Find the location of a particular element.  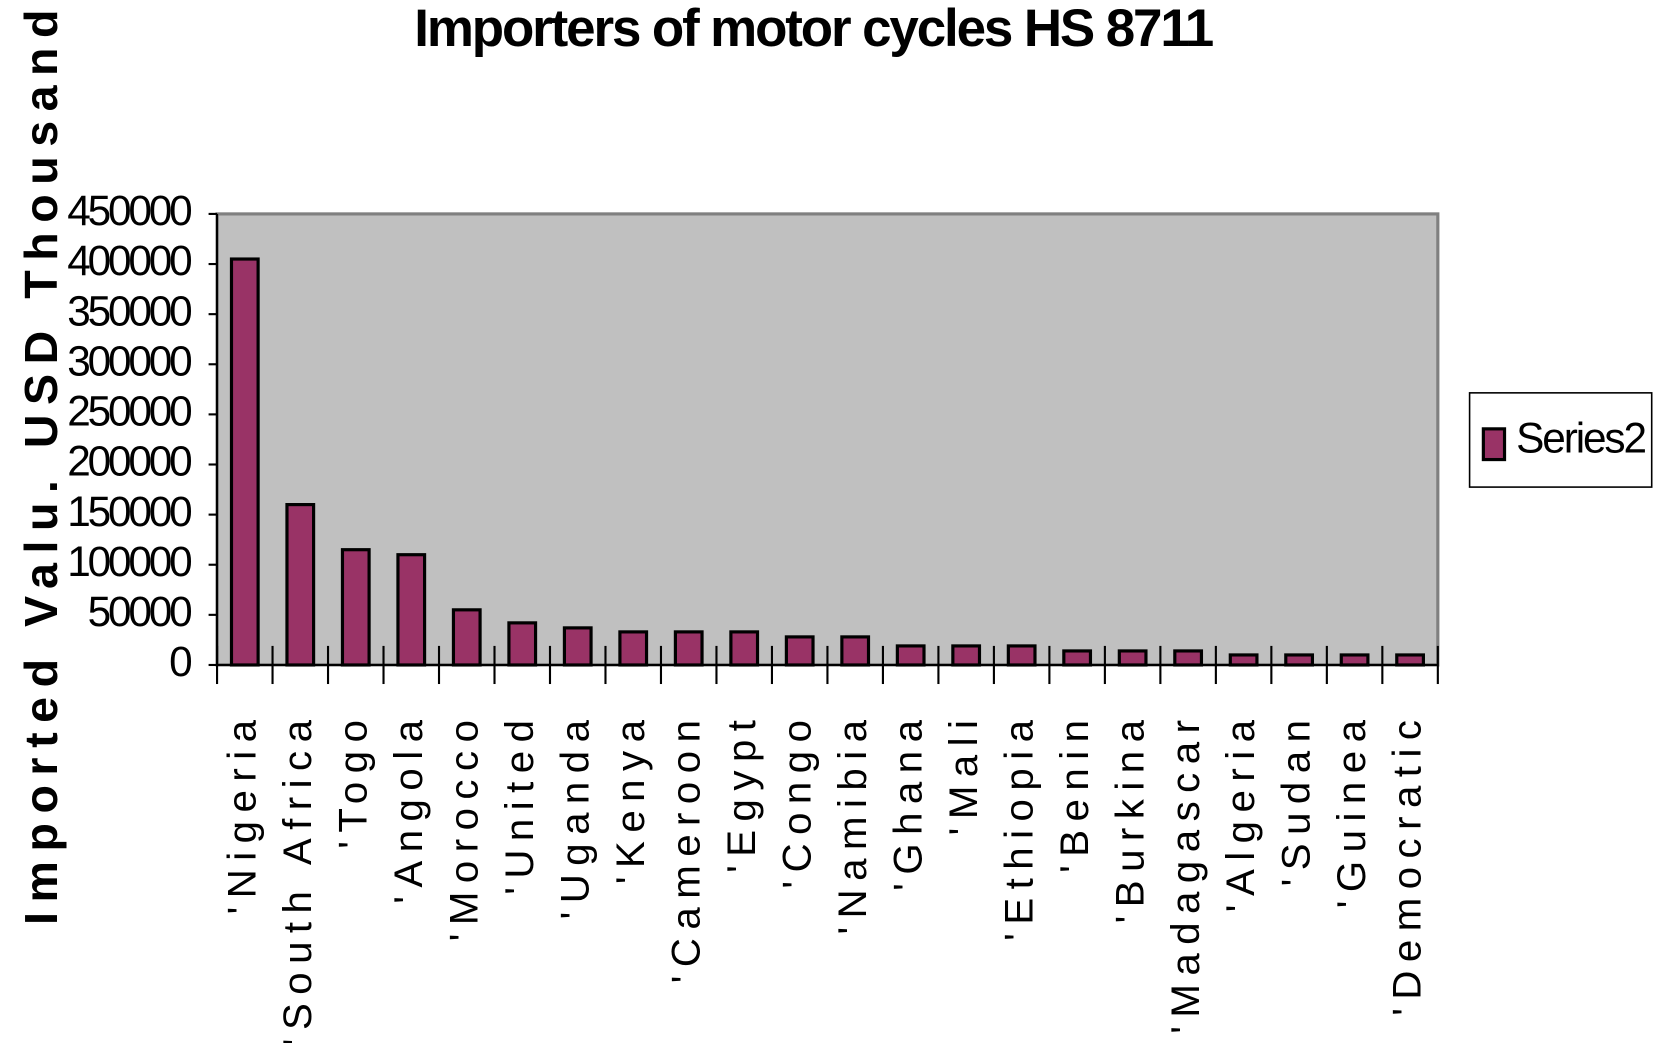

x-tick-label: 'Uganda is located at coordinates (574, 816).